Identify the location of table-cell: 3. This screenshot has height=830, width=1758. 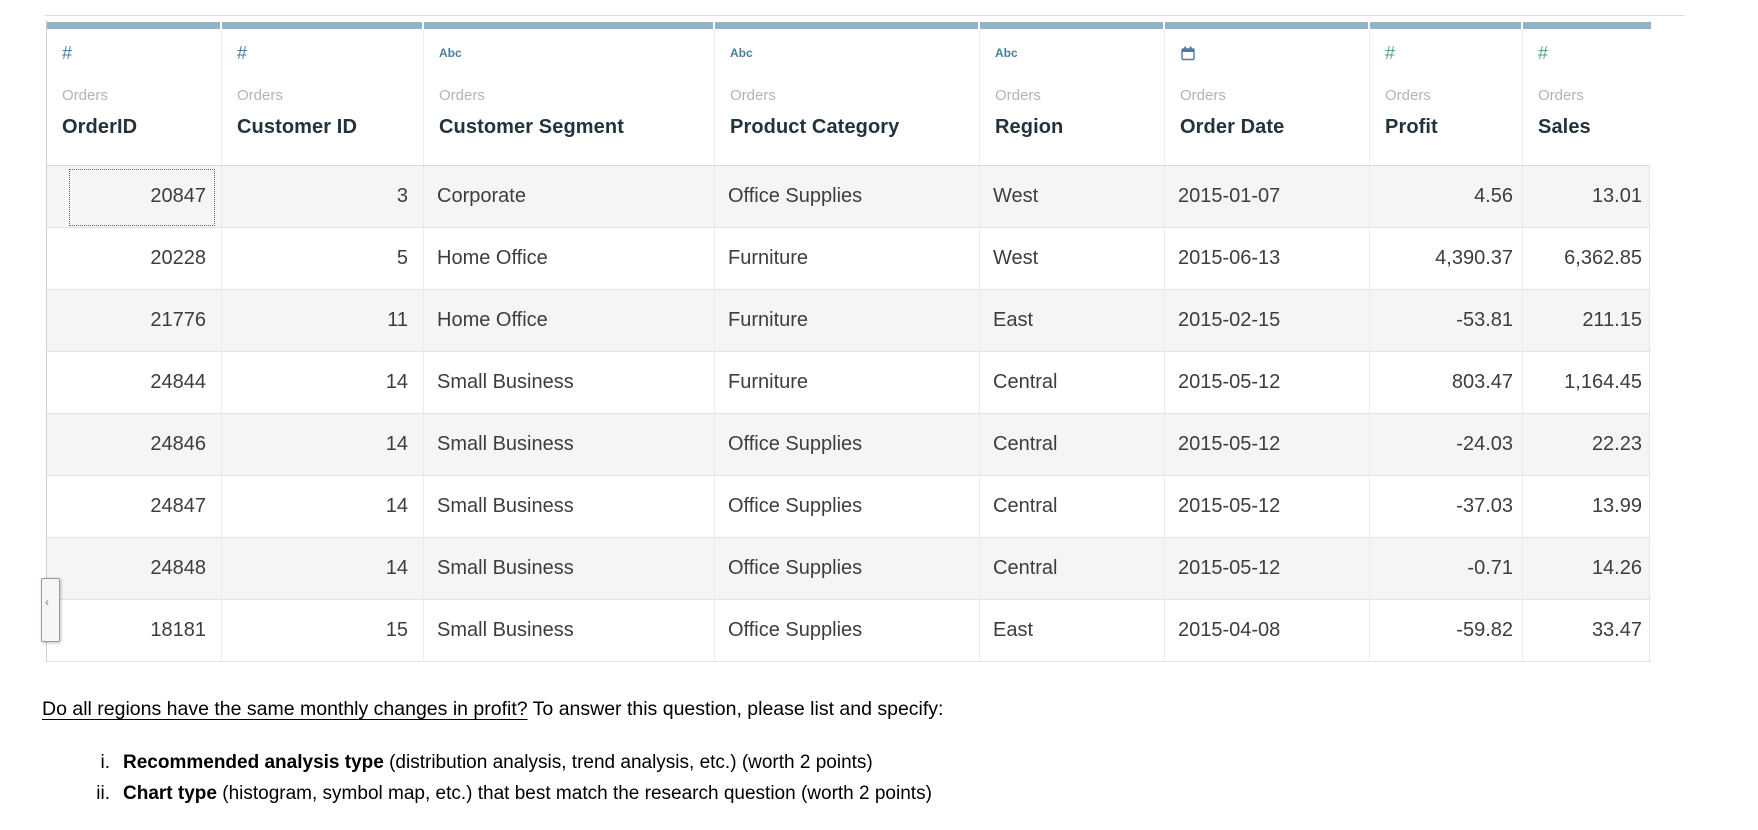
(323, 197).